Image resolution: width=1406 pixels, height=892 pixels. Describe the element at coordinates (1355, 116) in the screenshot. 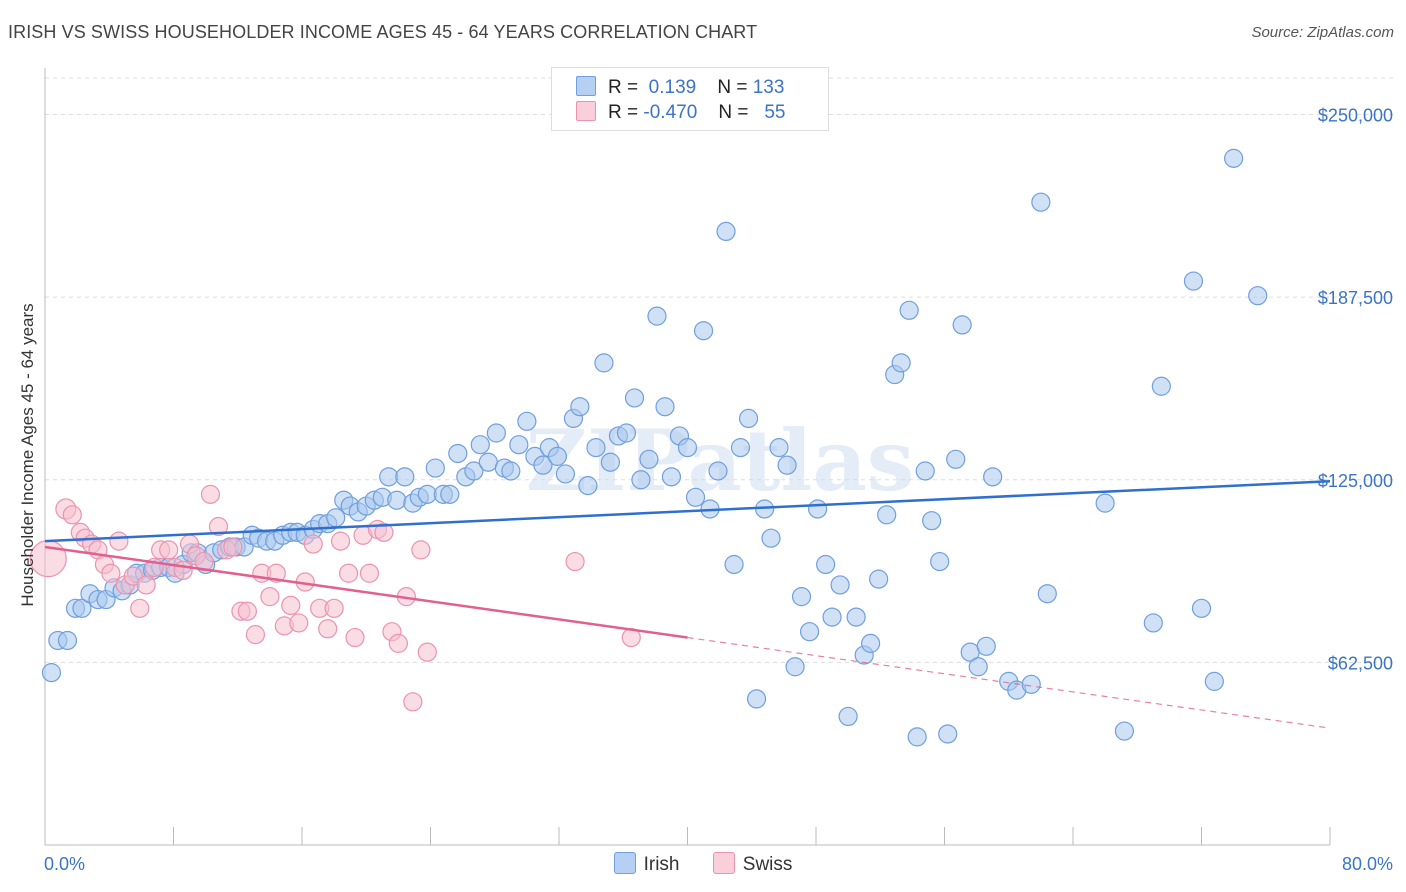

I see `y-tick-label: $250,000` at that location.